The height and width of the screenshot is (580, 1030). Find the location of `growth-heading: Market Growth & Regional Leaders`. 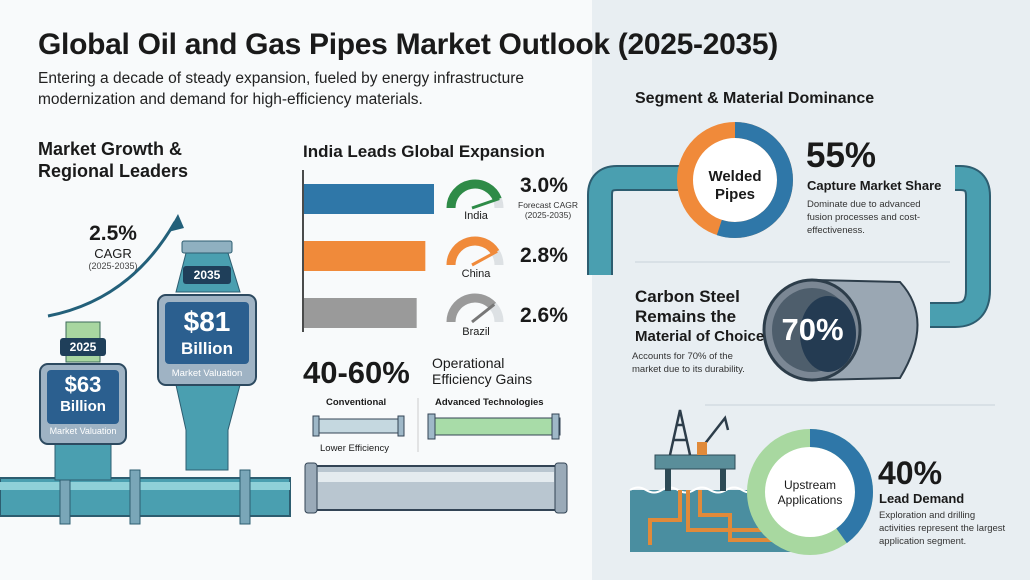

growth-heading: Market Growth & Regional Leaders is located at coordinates (113, 160).